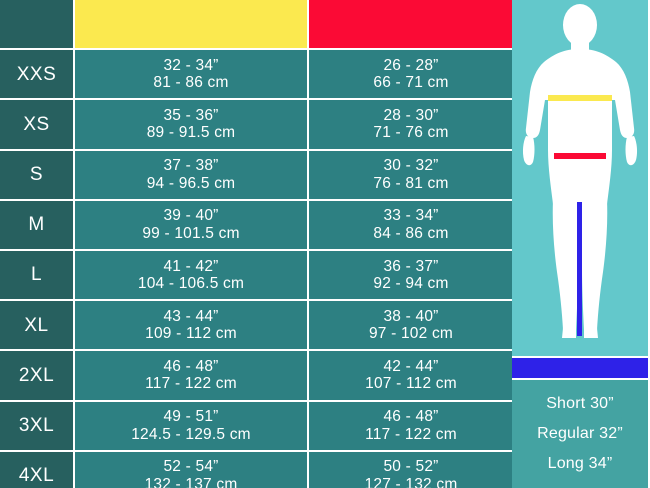  Describe the element at coordinates (36, 375) in the screenshot. I see `size-label-cell: 2XL` at that location.